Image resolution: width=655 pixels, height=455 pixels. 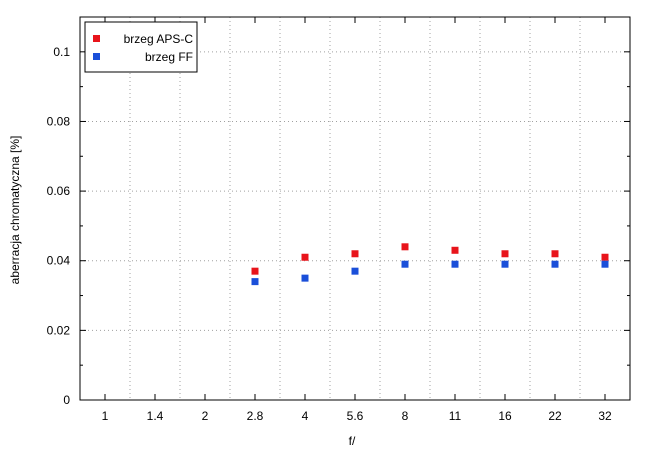 I want to click on x-tick-label: 1, so click(x=105, y=416).